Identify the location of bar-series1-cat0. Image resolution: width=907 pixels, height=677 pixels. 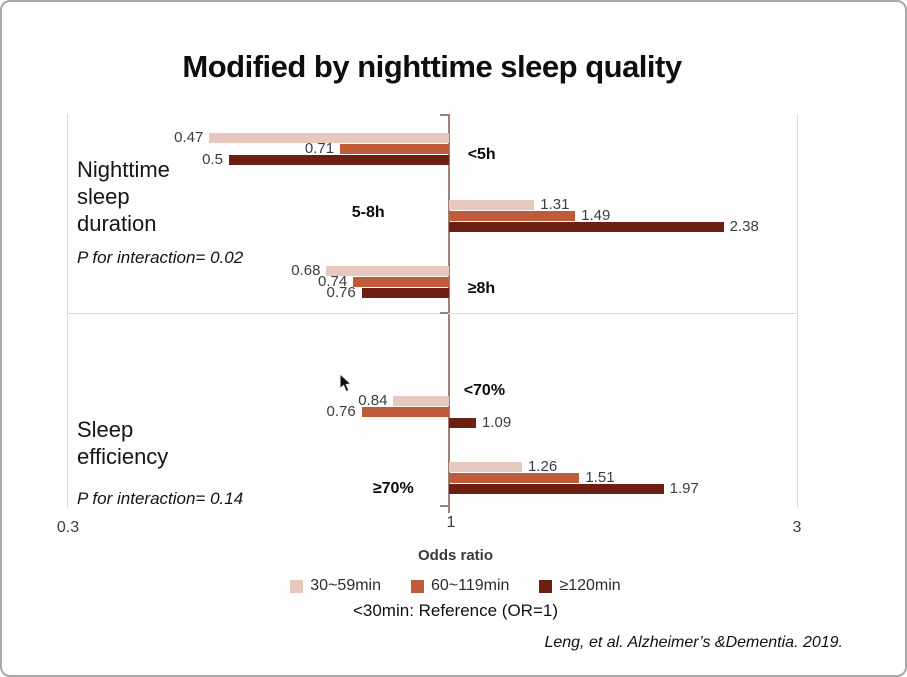
(394, 149).